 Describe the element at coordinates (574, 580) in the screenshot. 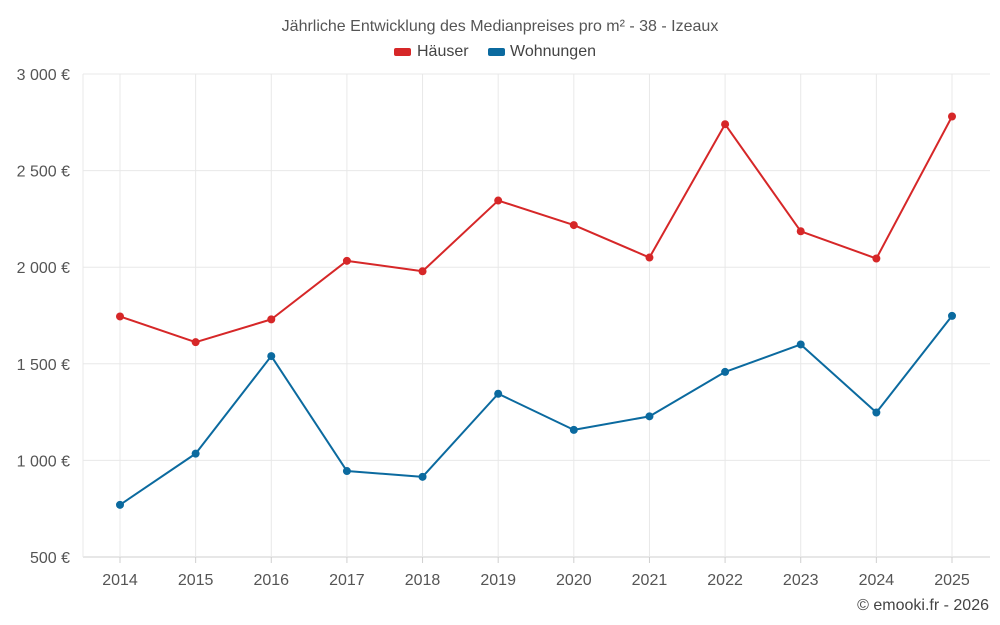

I see `x-tick-label: 2020` at that location.